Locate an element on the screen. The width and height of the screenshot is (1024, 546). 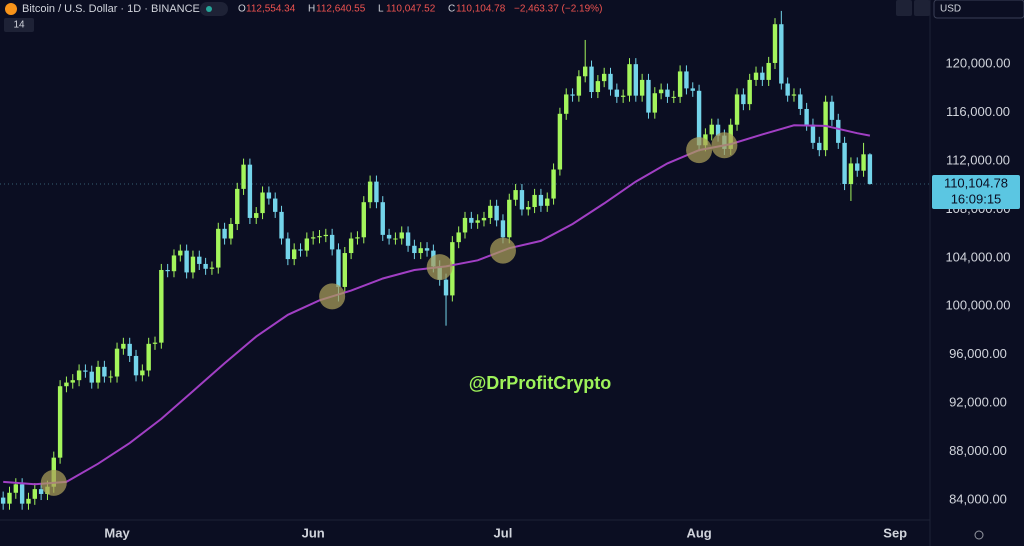
indicator-count: 14 is located at coordinates (19, 25).